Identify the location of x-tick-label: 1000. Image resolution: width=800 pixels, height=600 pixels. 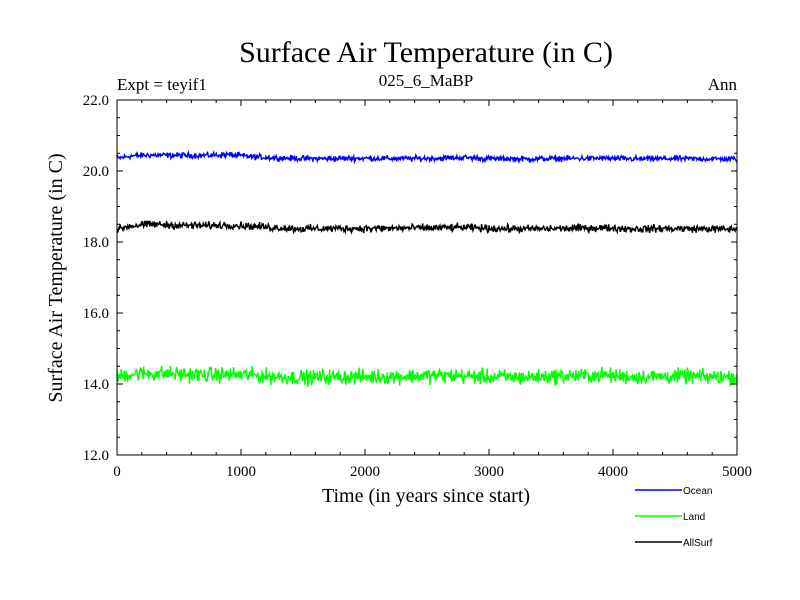
(241, 472).